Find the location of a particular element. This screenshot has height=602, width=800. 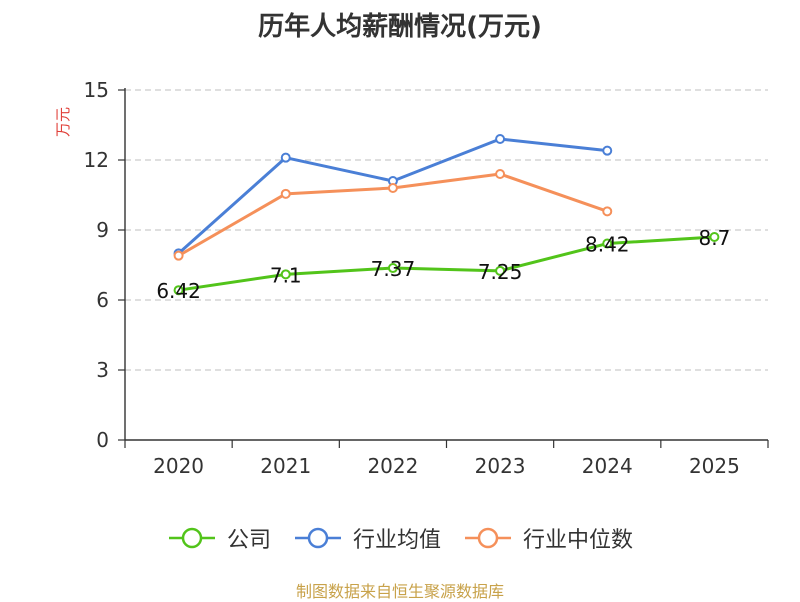

y-tick-label: 9 is located at coordinates (102, 230).